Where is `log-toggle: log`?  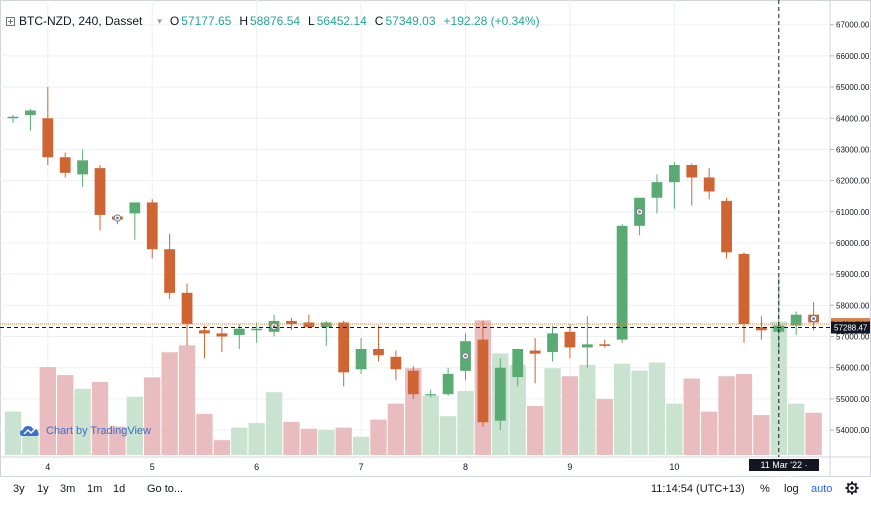 log-toggle: log is located at coordinates (791, 489).